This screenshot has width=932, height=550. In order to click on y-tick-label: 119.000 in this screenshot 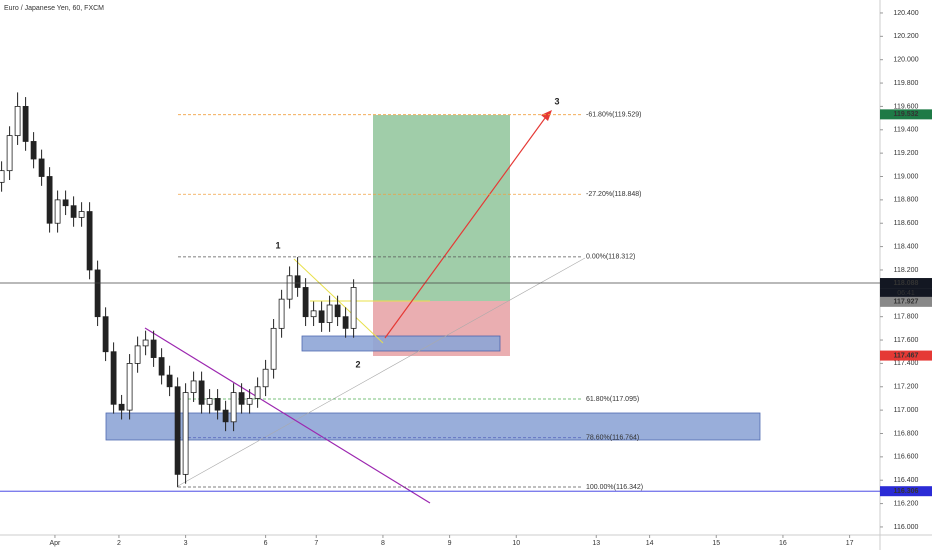, I will do `click(906, 176)`.